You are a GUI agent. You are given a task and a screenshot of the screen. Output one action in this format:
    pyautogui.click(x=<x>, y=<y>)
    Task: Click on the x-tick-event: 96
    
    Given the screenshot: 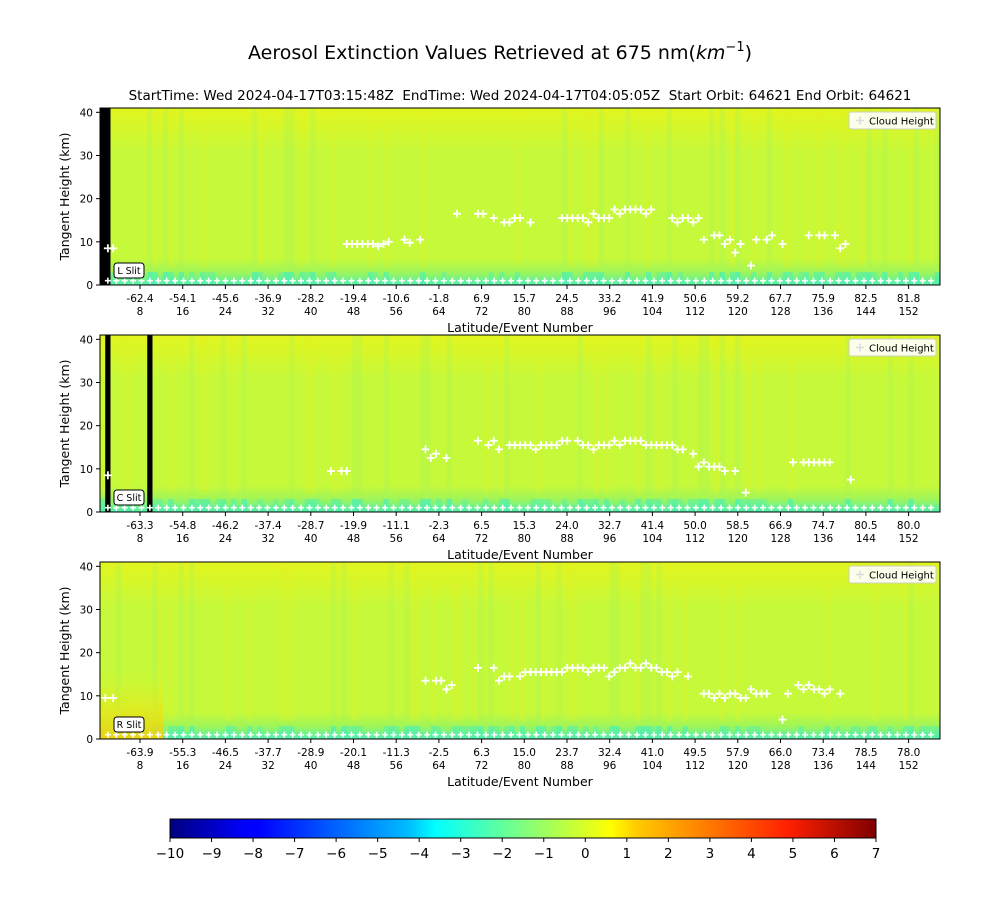 What is the action you would take?
    pyautogui.click(x=610, y=539)
    